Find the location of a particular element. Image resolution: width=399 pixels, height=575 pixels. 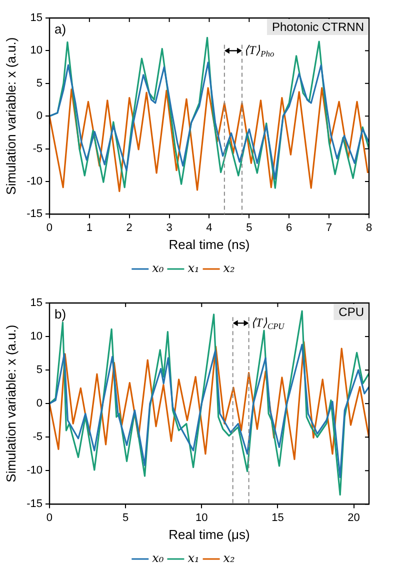

x-tick-label: 8 is located at coordinates (369, 228).